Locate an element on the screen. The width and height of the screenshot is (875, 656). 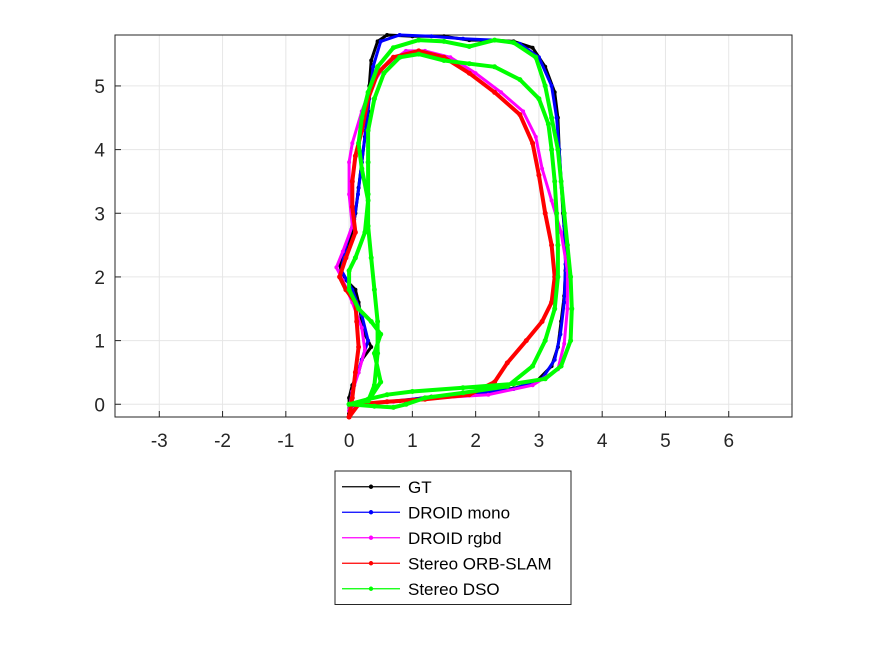
legend-entry: Stereo ORB-SLAM is located at coordinates (447, 563).